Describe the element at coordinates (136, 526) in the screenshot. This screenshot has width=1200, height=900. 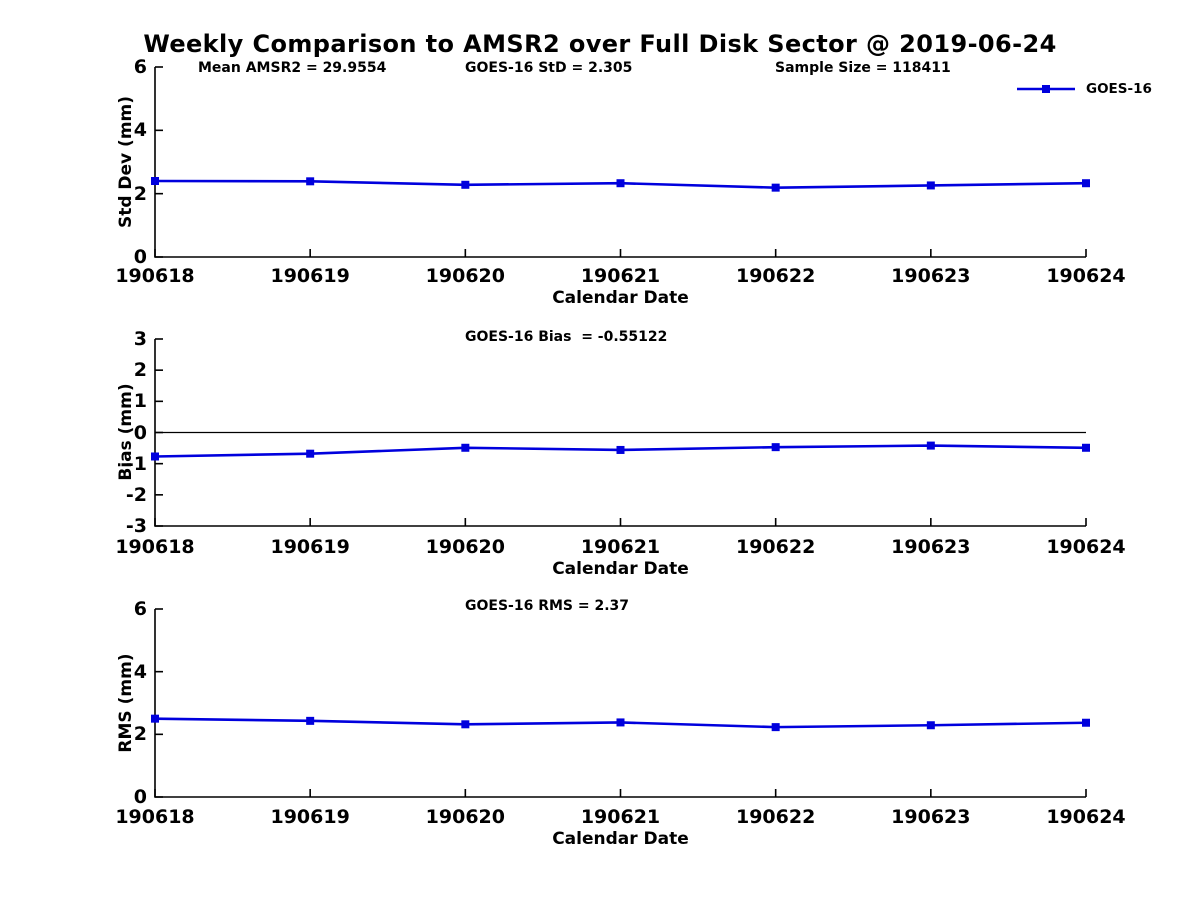
I see `y-tick-label: -3` at that location.